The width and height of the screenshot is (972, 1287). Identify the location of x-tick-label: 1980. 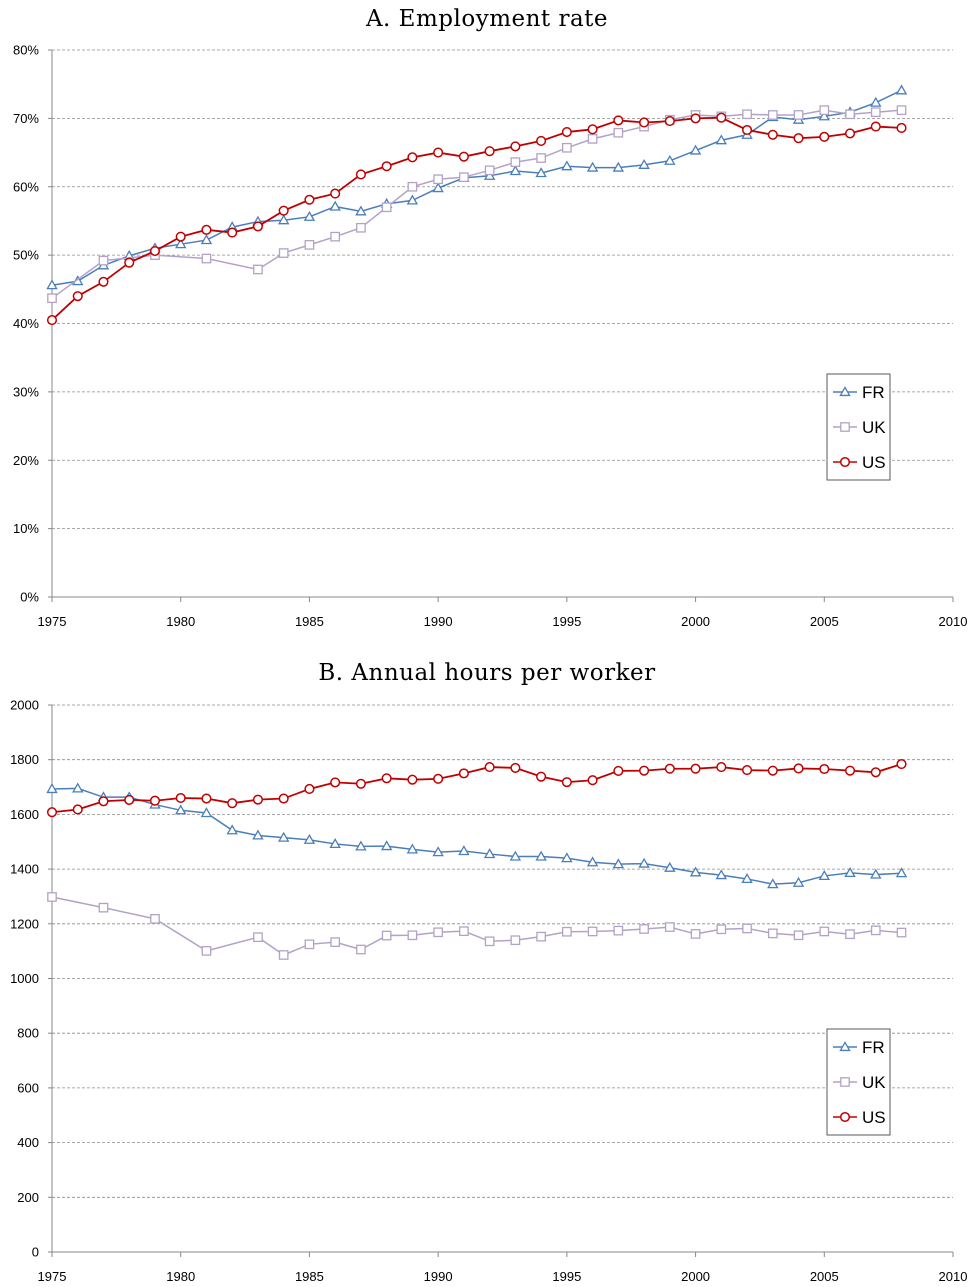
(180, 621).